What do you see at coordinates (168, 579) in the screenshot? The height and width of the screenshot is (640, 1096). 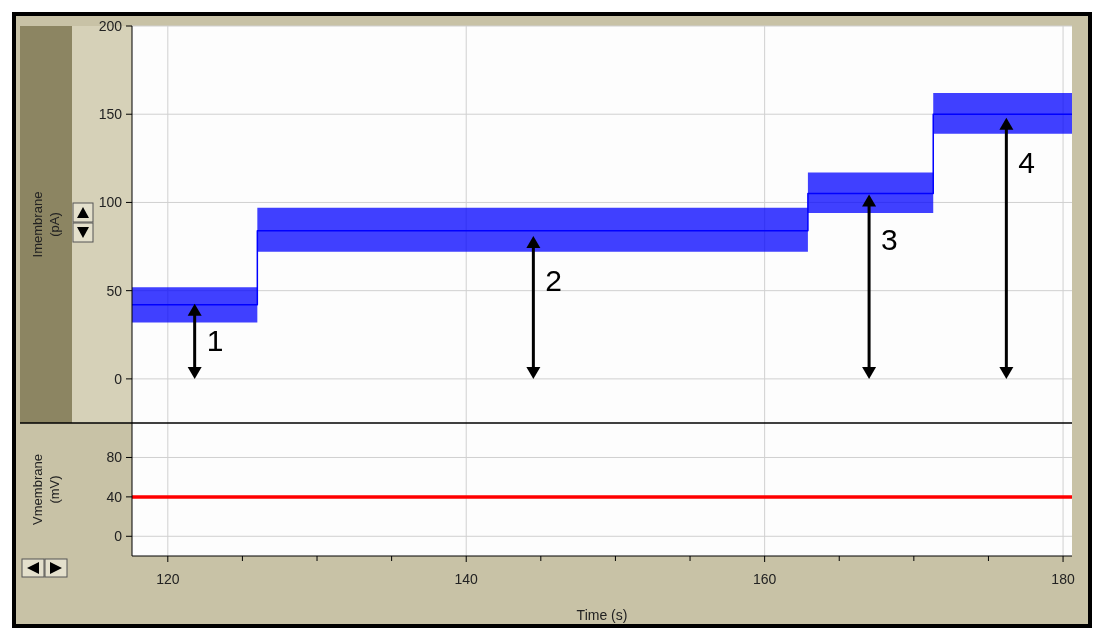 I see `x-tick-label: 120` at bounding box center [168, 579].